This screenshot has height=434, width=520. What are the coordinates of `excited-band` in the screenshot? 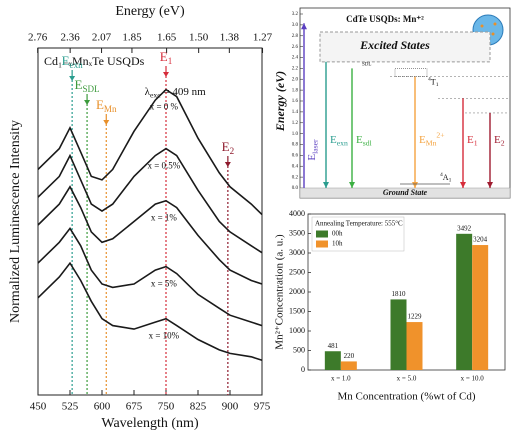 It's located at (405, 47).